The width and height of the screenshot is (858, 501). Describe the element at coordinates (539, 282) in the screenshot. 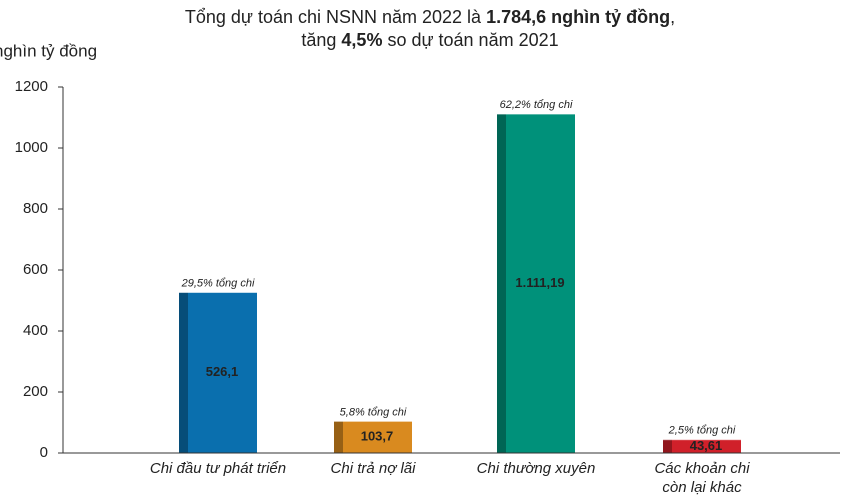

I see `value-label: 1.111,19` at that location.